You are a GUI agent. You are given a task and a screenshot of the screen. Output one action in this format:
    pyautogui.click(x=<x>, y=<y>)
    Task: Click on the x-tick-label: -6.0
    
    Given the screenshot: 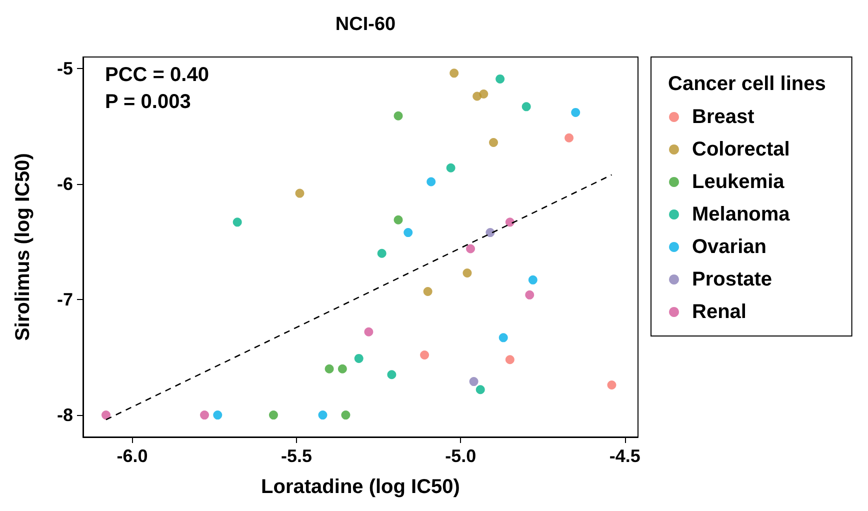 What is the action you would take?
    pyautogui.click(x=132, y=456)
    